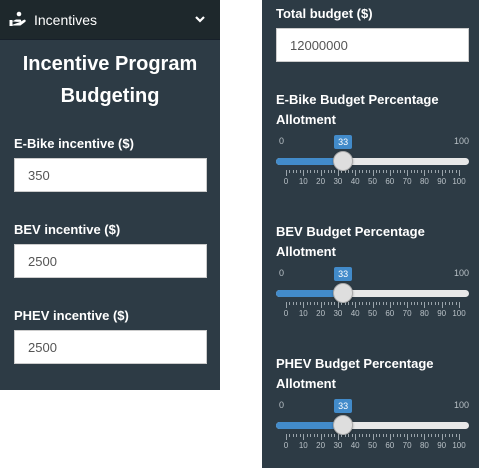  Describe the element at coordinates (110, 261) in the screenshot. I see `bev-incentive-input` at that location.